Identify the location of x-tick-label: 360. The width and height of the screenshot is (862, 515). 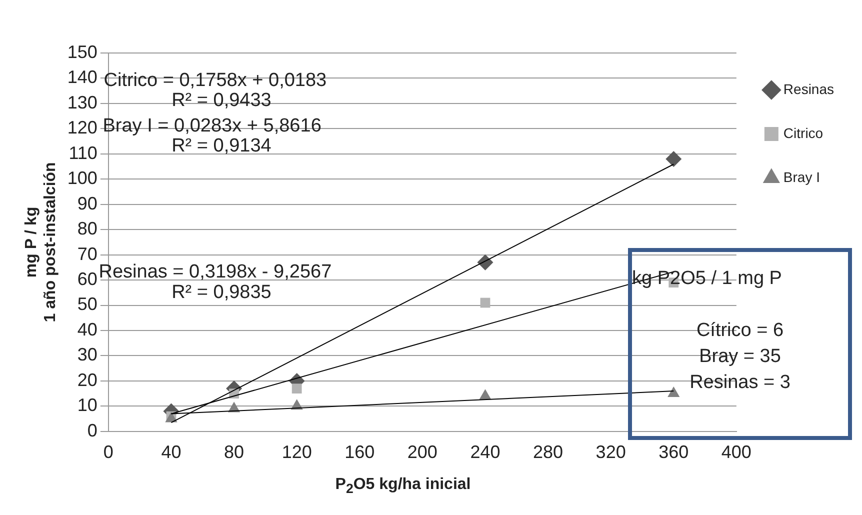
(673, 452).